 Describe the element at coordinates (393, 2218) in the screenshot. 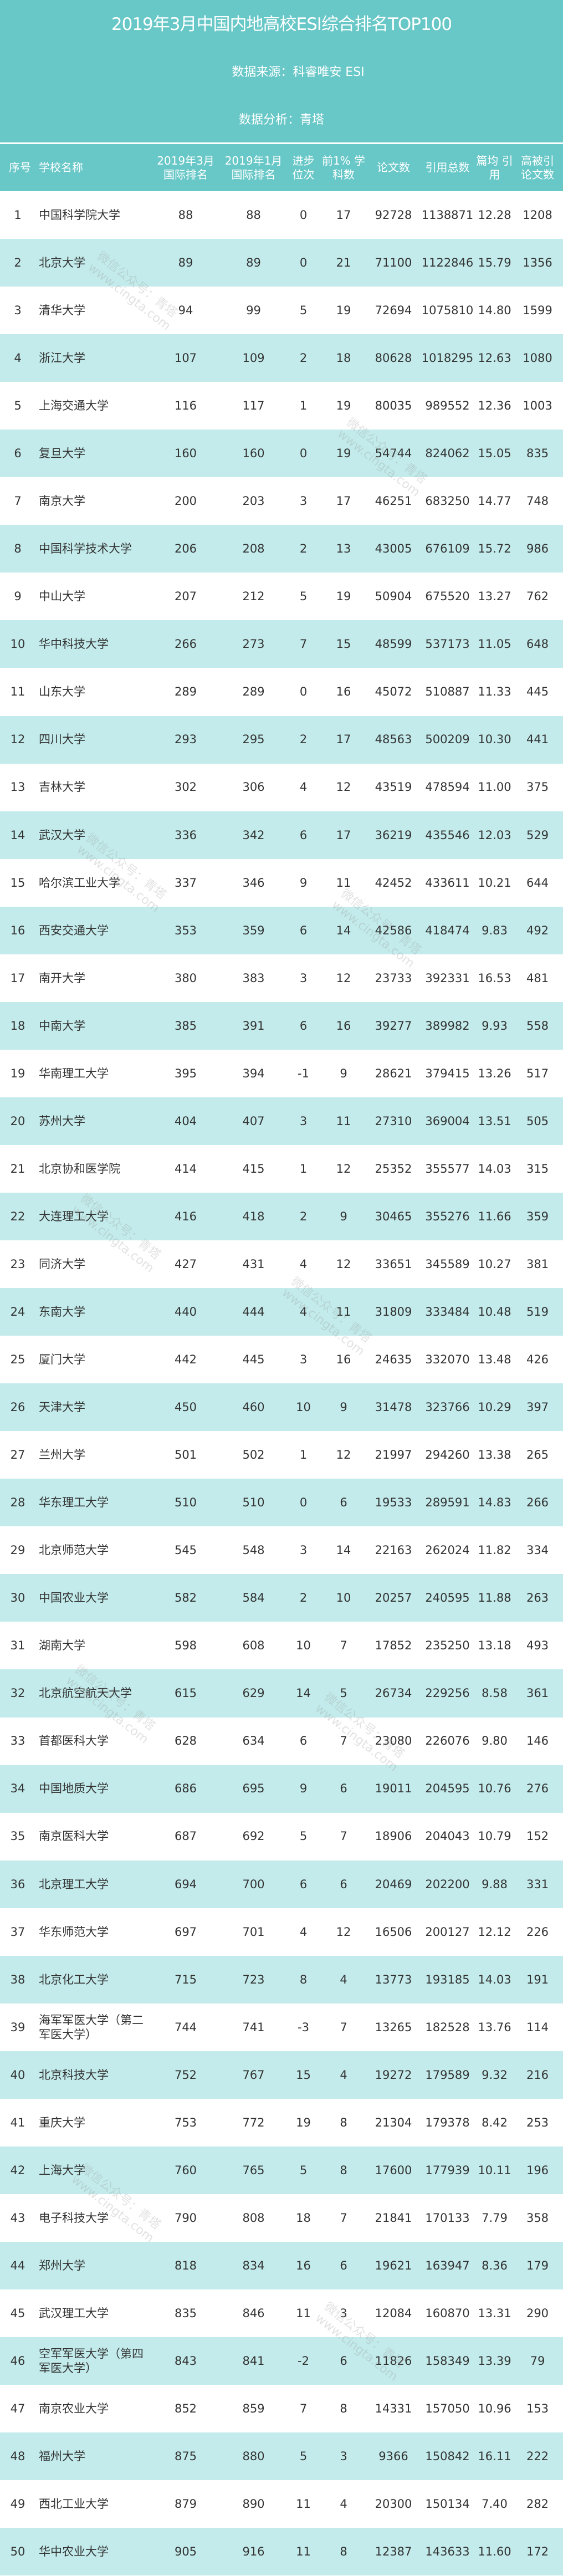

I see `cell-papers: 21841` at that location.